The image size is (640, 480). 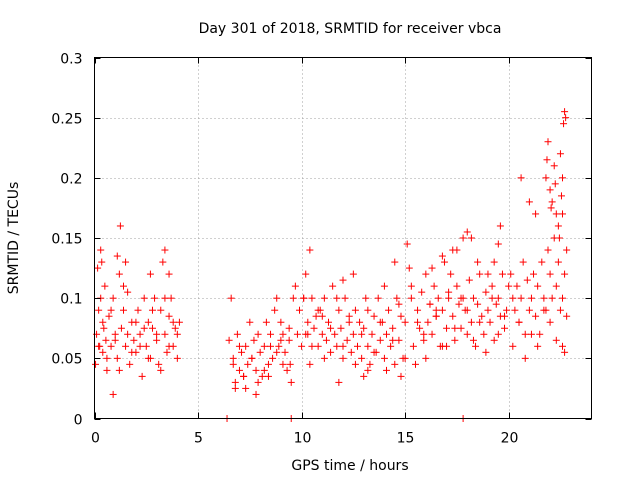 What do you see at coordinates (66, 240) in the screenshot?
I see `y-tick-label: 0.15` at bounding box center [66, 240].